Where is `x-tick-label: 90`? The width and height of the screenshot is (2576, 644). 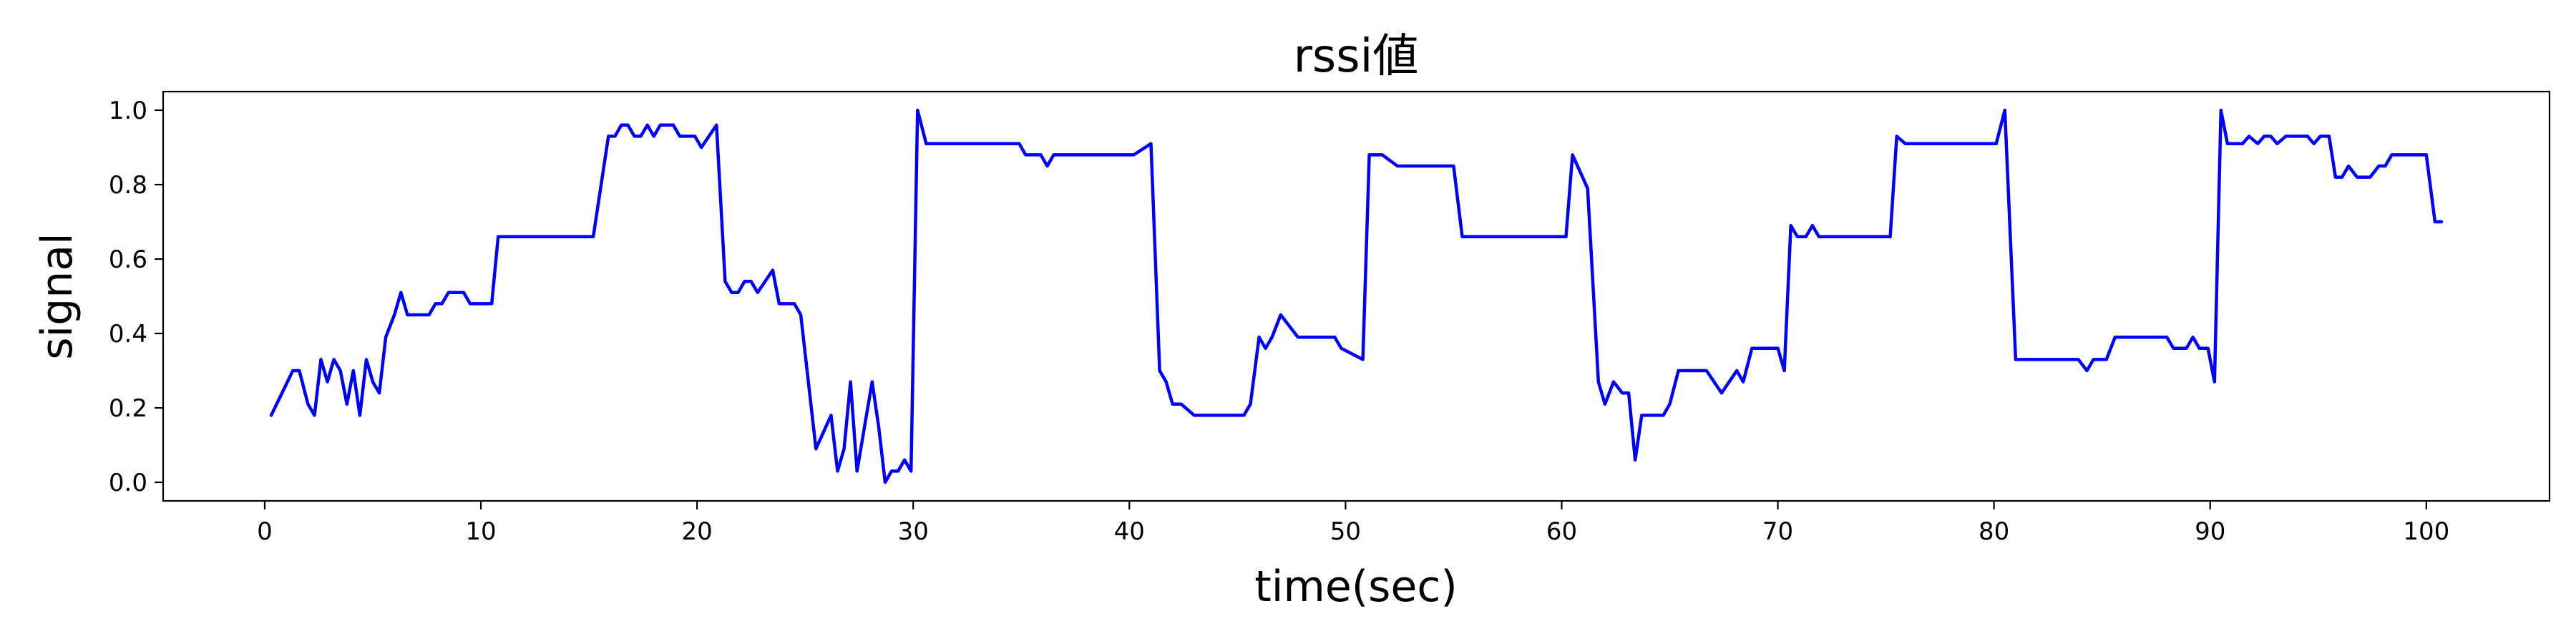
x-tick-label: 90 is located at coordinates (2210, 531).